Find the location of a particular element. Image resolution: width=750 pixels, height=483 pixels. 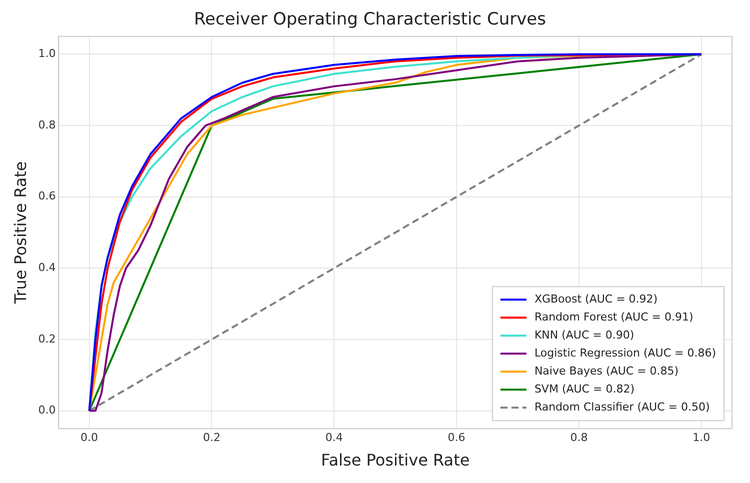

y-axis-title: True Positive Rate is located at coordinates (20, 233).